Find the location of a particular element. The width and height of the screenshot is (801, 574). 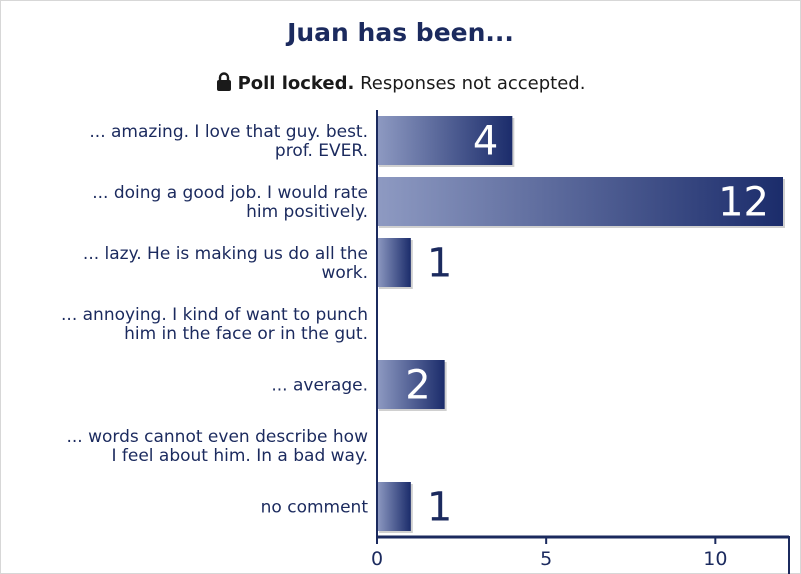

category-label: ... words cannot even describe how is located at coordinates (217, 437).